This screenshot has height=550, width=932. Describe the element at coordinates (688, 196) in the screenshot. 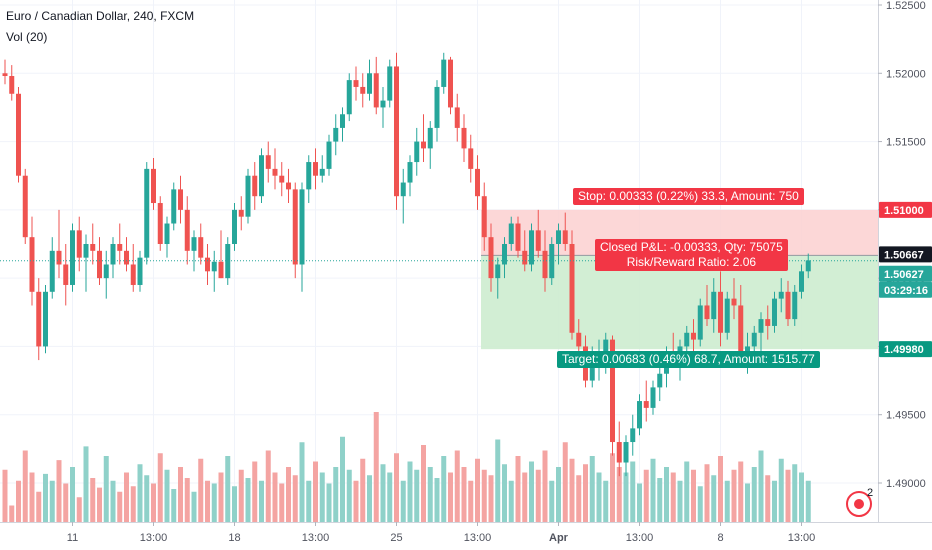

I see `stop-label: Stop: 0.00333 (0.22%) 33.3, Amount: 750` at that location.